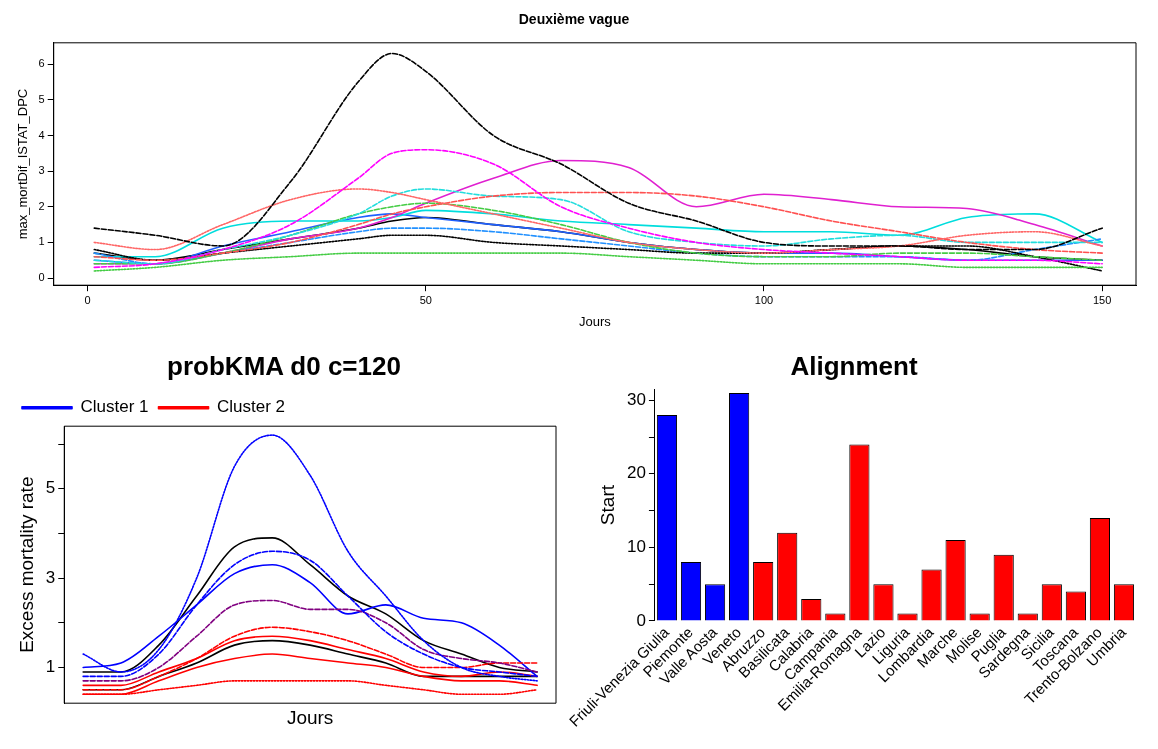 The image size is (1158, 749). Describe the element at coordinates (636, 547) in the screenshot. I see `y-tick-label: 10` at that location.